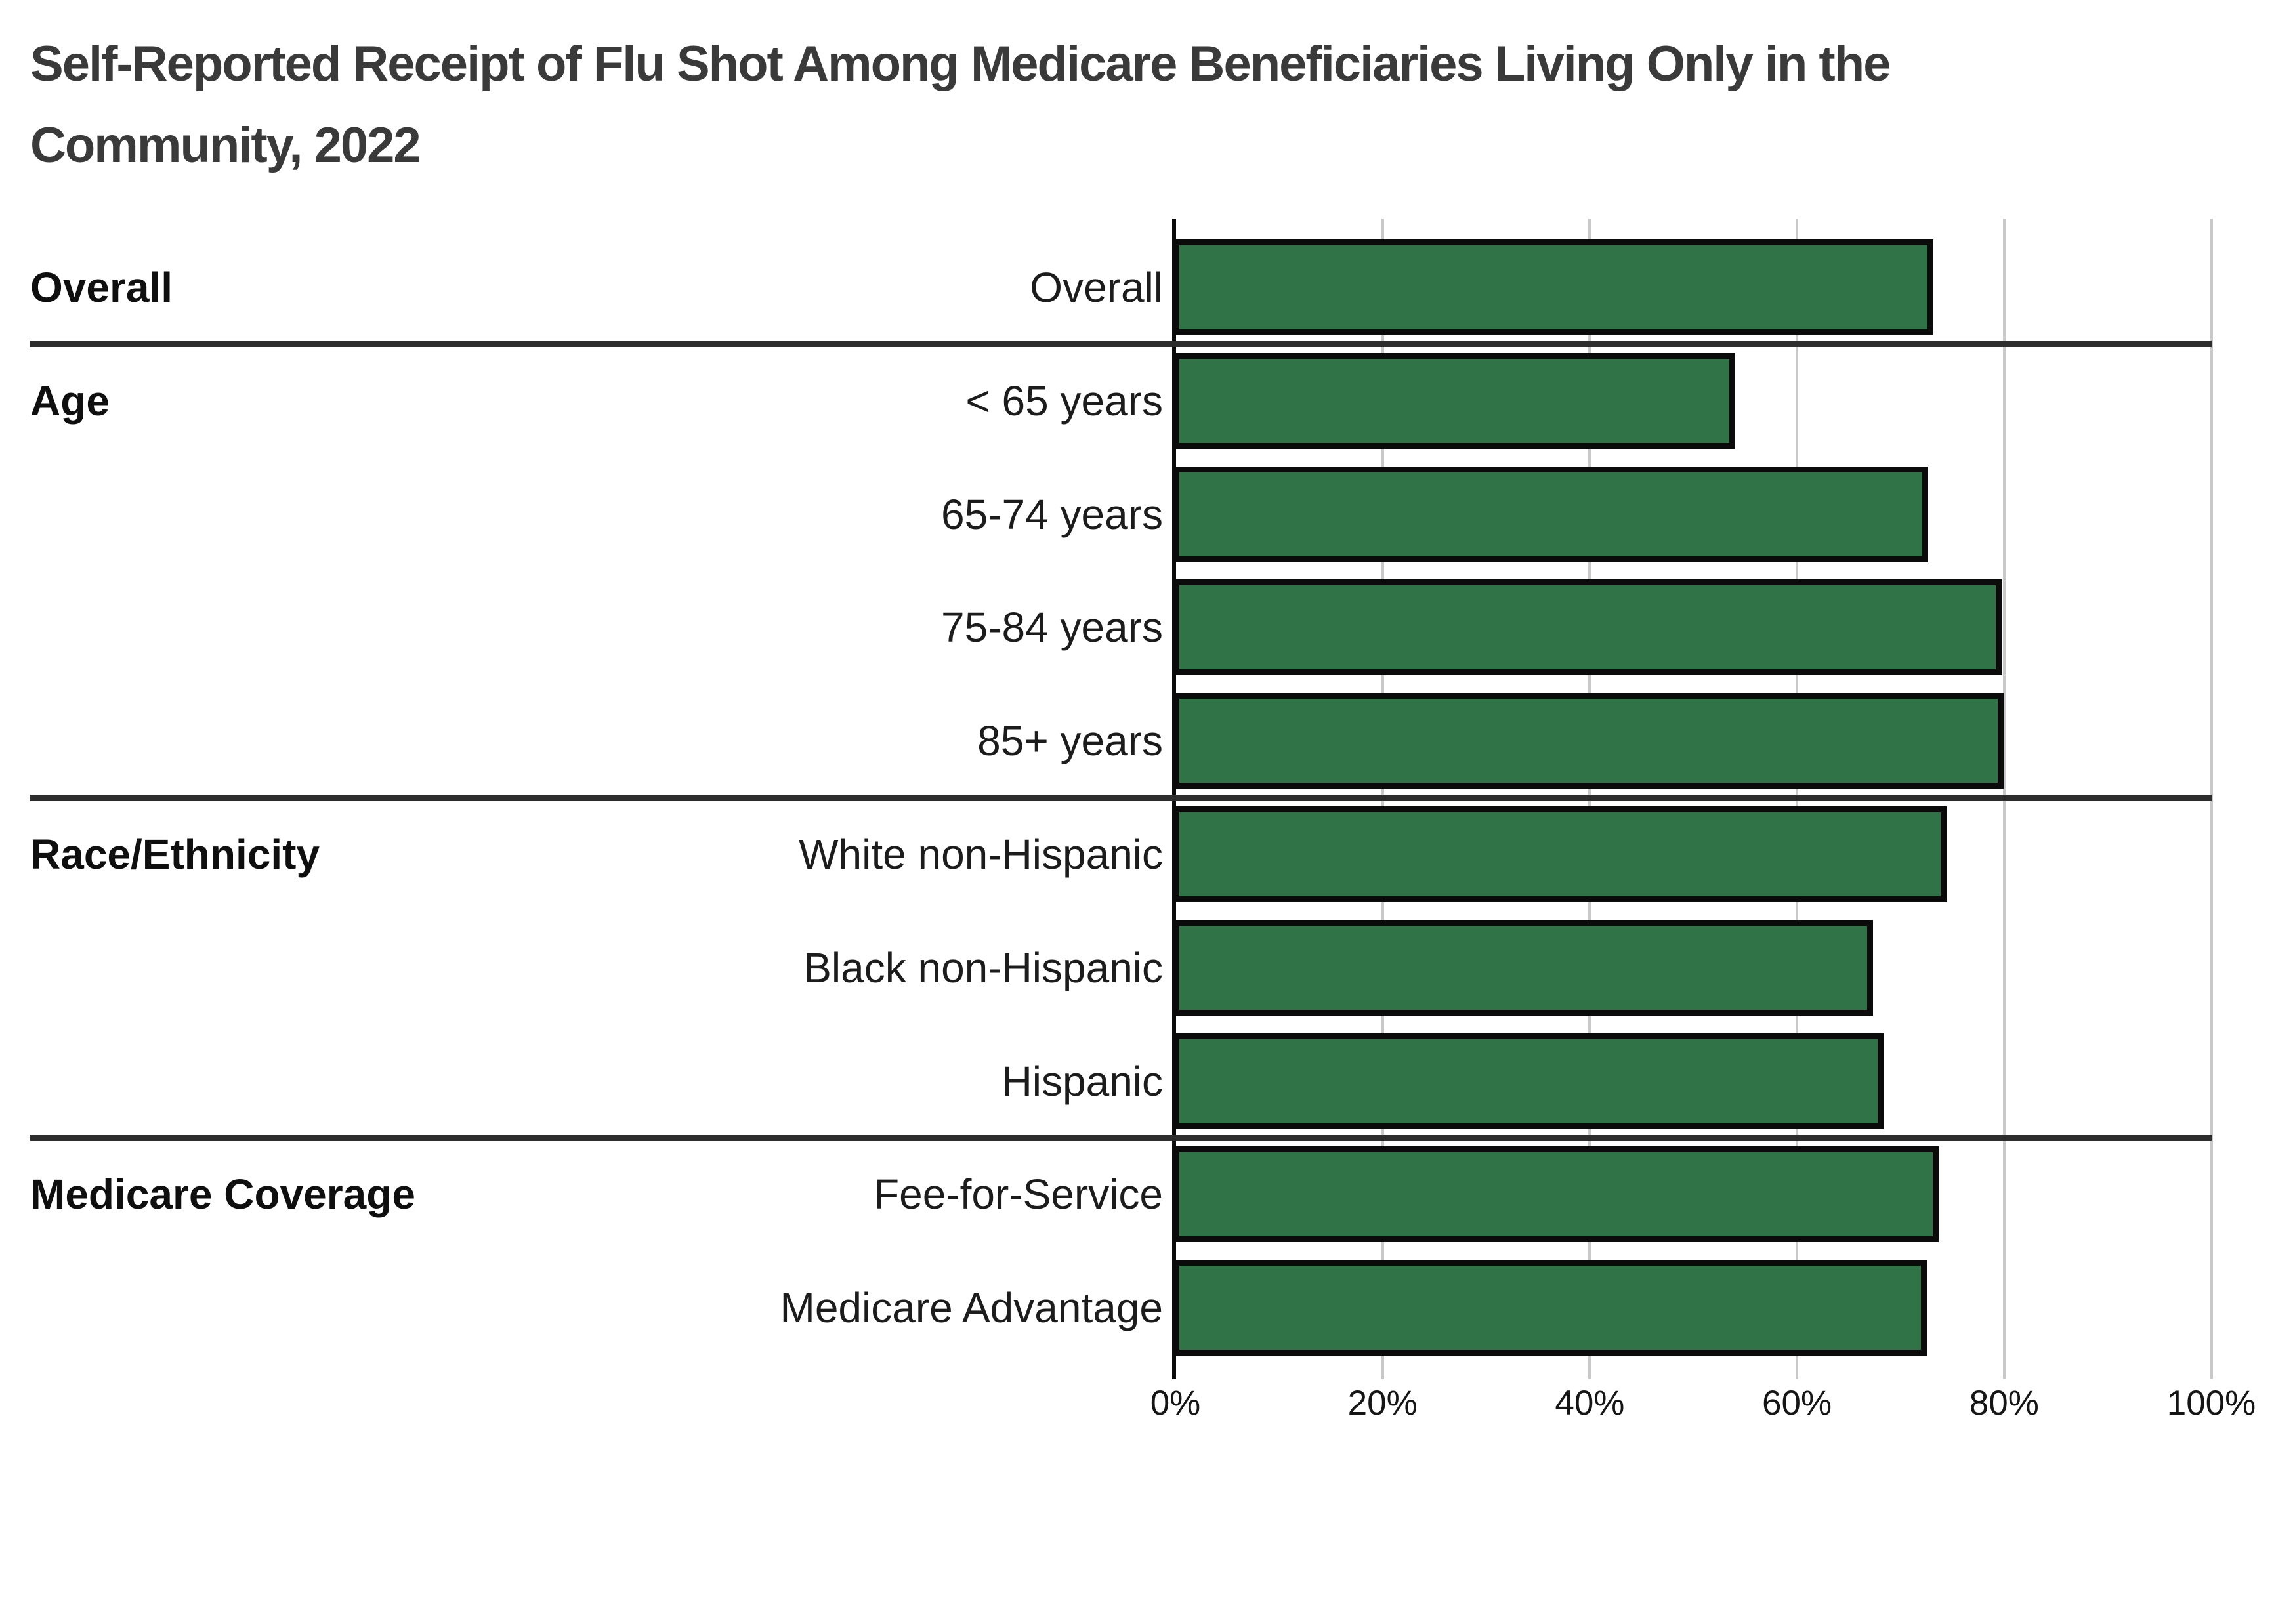 This screenshot has width=2274, height=1624. Describe the element at coordinates (175, 854) in the screenshot. I see `group-label-race-ethnicity: Race/Ethnicity` at that location.